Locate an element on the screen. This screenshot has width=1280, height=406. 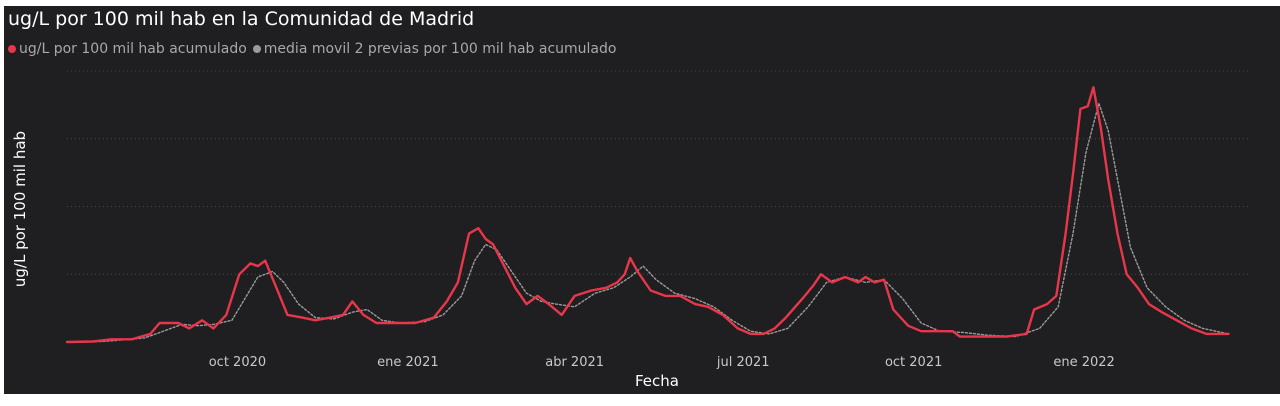
x-tick-label: jul 2021 is located at coordinates (743, 362).